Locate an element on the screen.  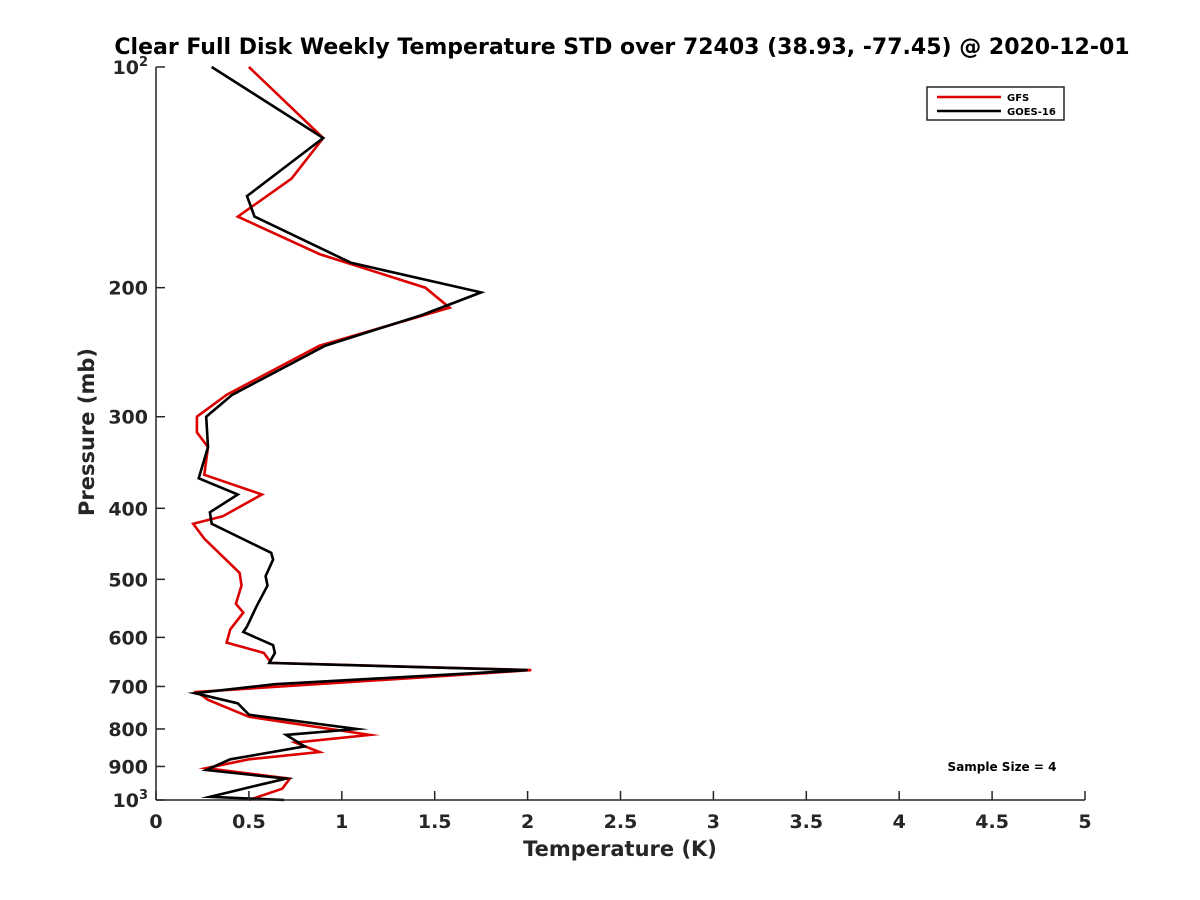
y-tick-label: 700 is located at coordinates (128, 687).